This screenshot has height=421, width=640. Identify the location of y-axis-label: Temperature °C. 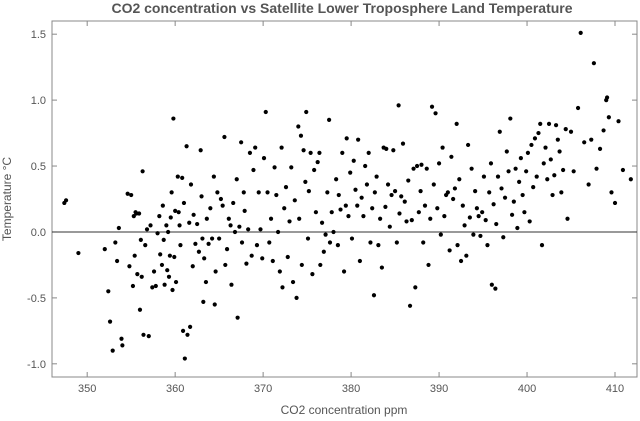
(7, 199).